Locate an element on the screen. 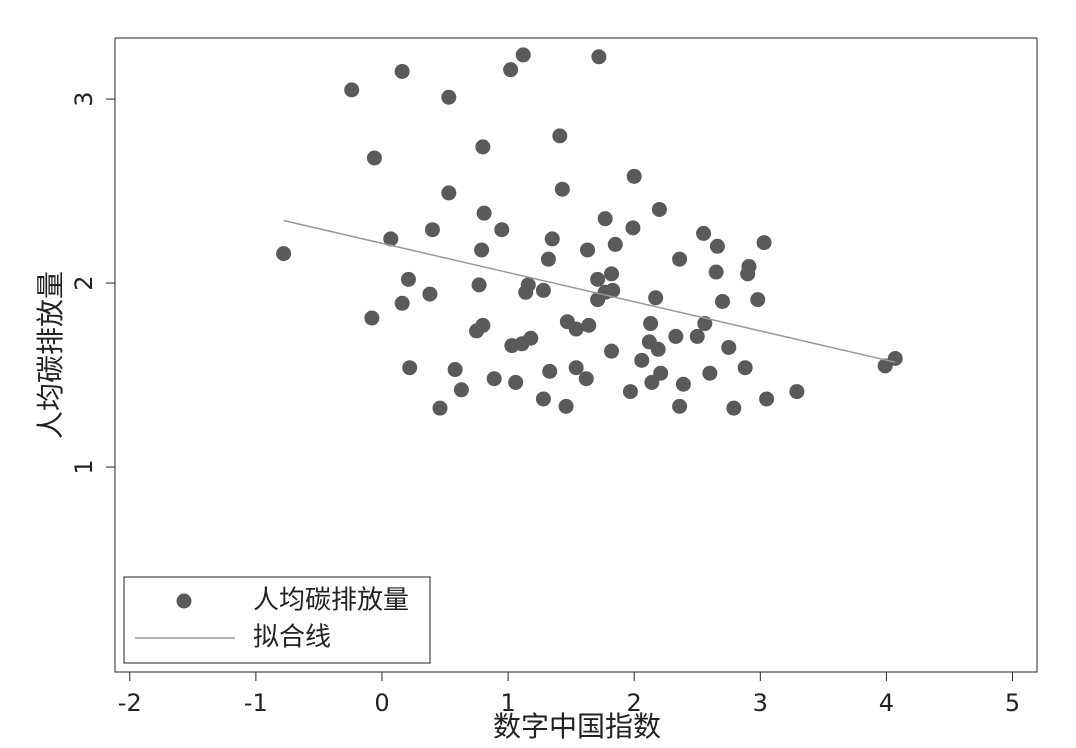 The image size is (1076, 748). legend-box is located at coordinates (277, 620).